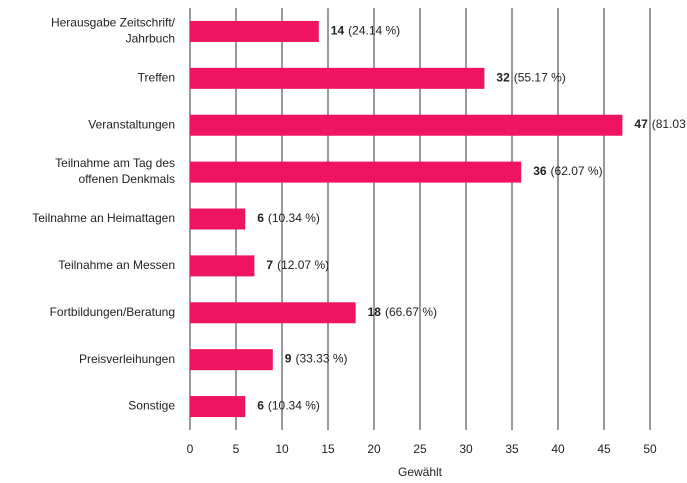 Image resolution: width=687 pixels, height=483 pixels. I want to click on data-label-count: 47, so click(641, 124).